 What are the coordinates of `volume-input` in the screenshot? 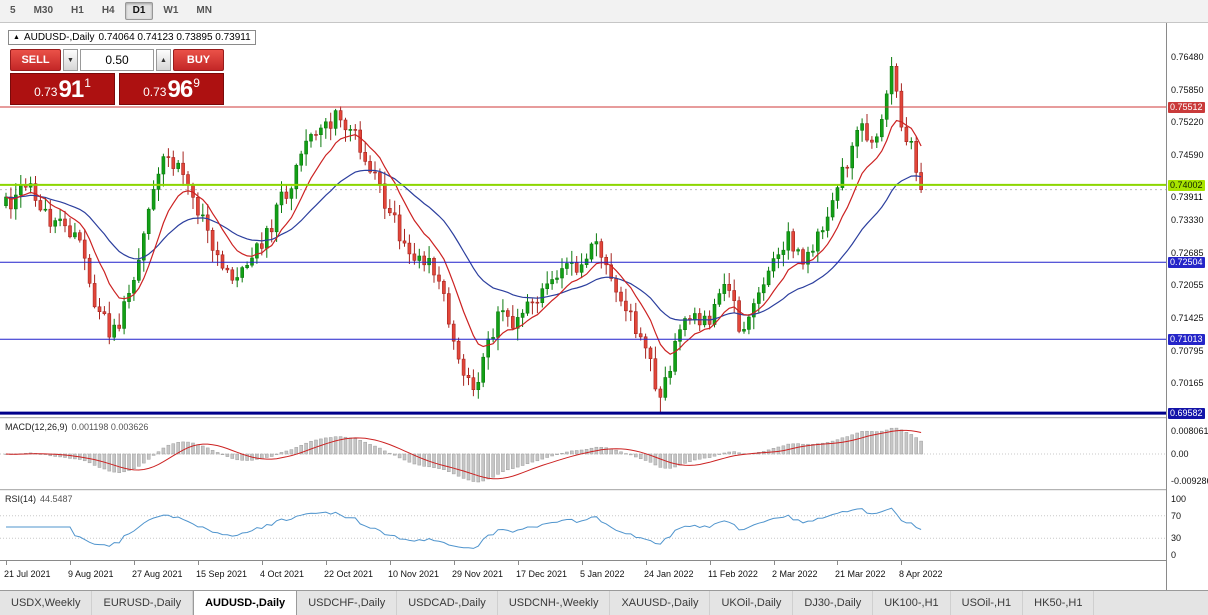 It's located at (117, 60).